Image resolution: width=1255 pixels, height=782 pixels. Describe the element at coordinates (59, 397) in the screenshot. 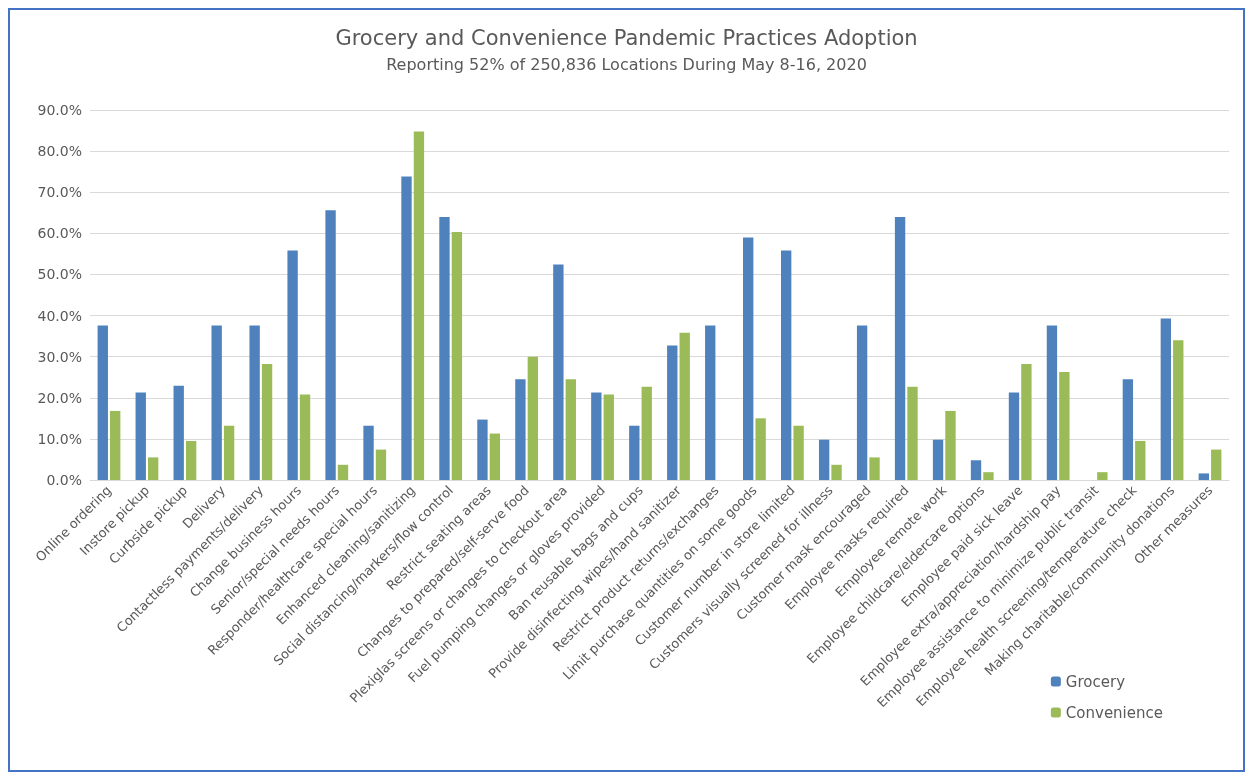

I see `y-tick-label: 20.0%` at that location.